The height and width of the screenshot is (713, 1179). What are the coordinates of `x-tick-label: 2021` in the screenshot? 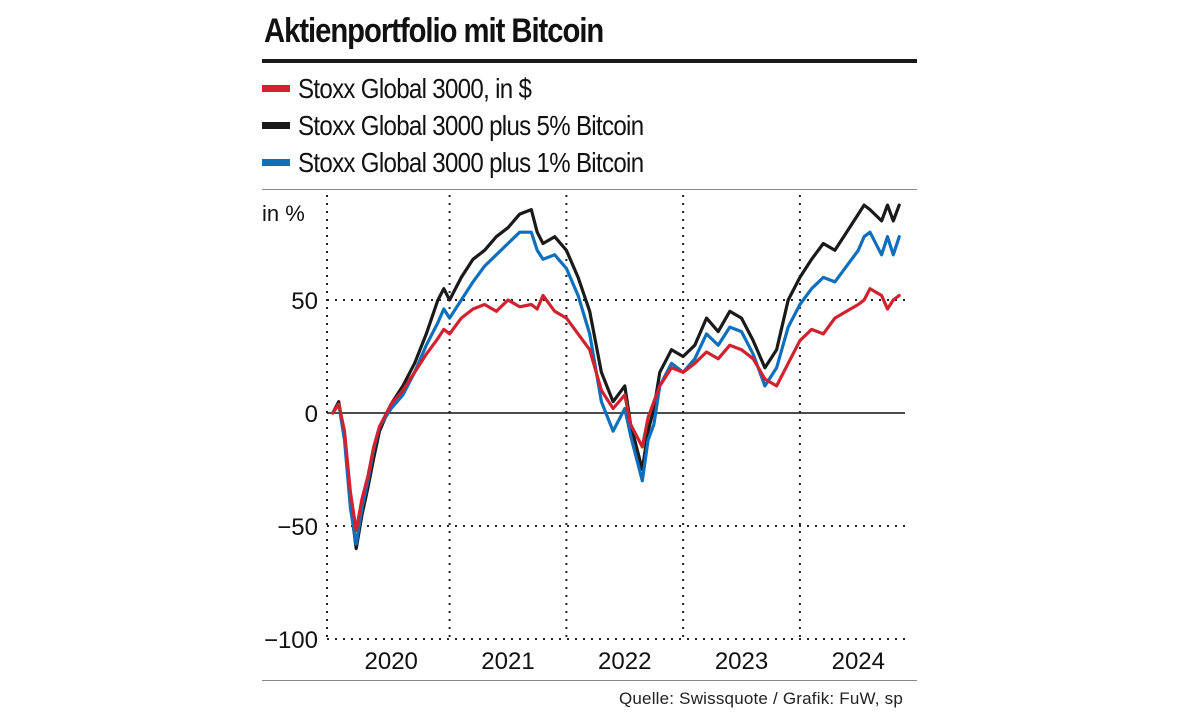 It's located at (507, 661).